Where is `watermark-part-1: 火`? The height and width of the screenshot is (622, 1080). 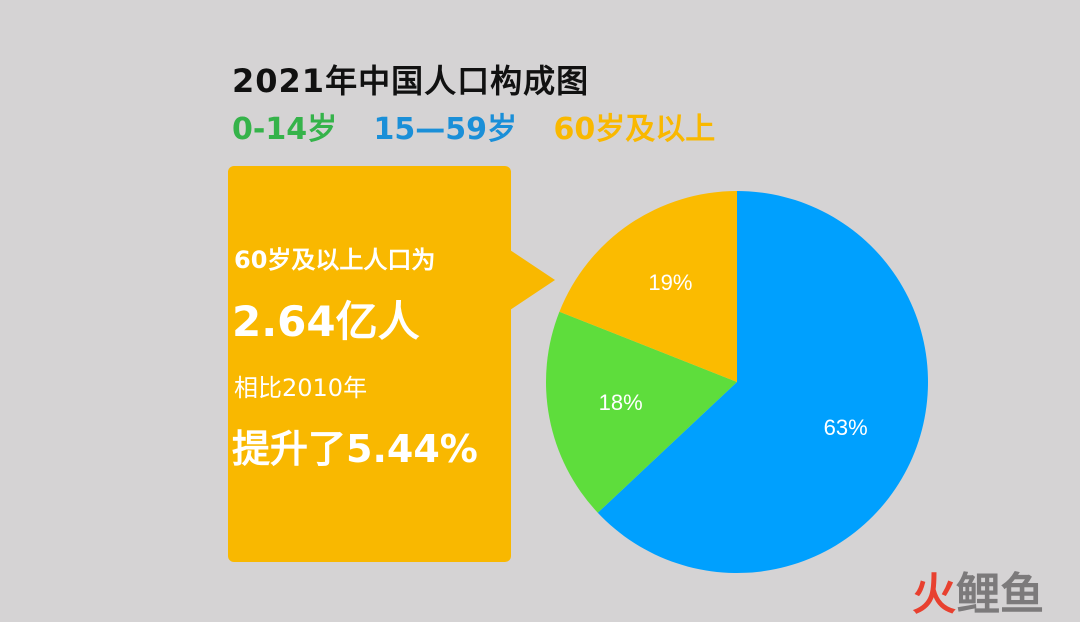 watermark-part-1: 火 is located at coordinates (934, 594).